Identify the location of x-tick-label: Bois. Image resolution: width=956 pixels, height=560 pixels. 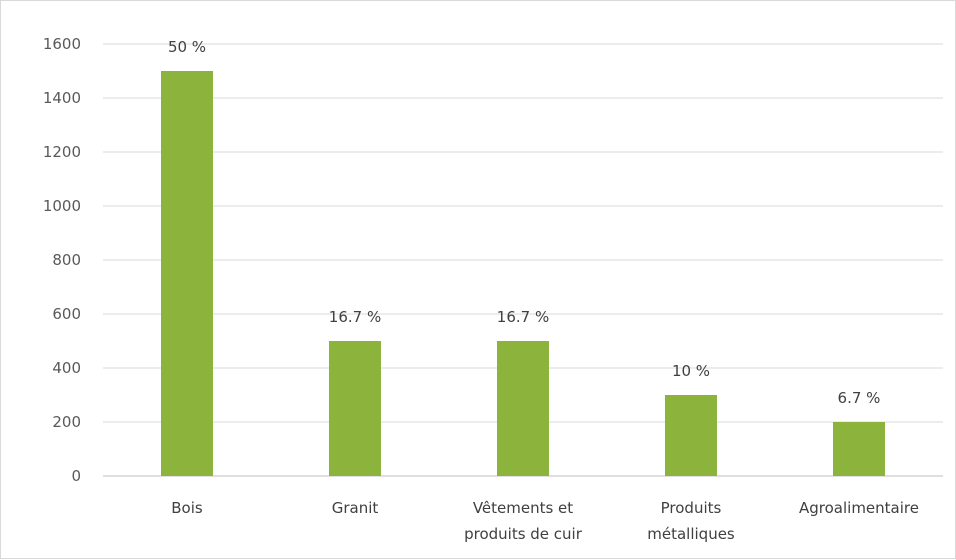
(187, 508).